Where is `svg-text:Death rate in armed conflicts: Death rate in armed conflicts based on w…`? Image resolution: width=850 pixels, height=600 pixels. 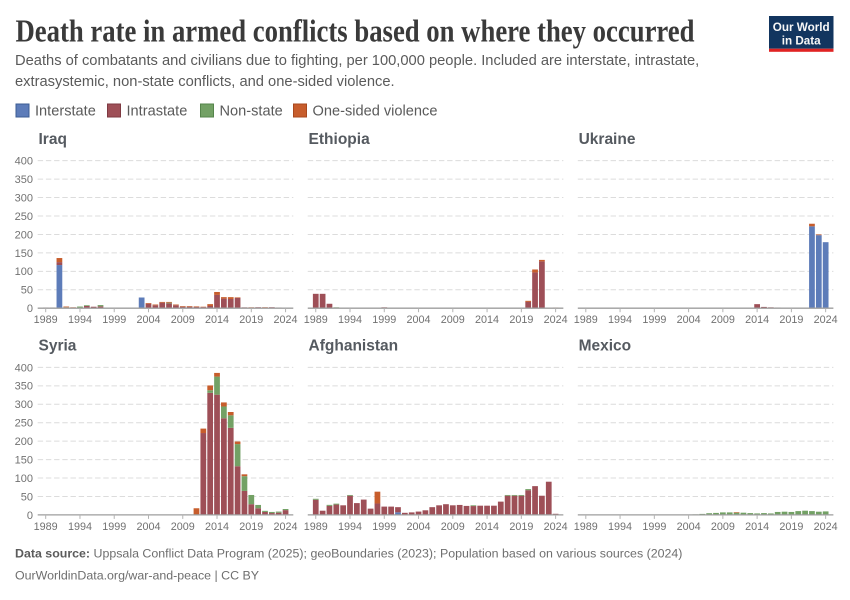 svg-text:Death rate in armed conflicts: Death rate in armed conflicts based on w… is located at coordinates (355, 31).